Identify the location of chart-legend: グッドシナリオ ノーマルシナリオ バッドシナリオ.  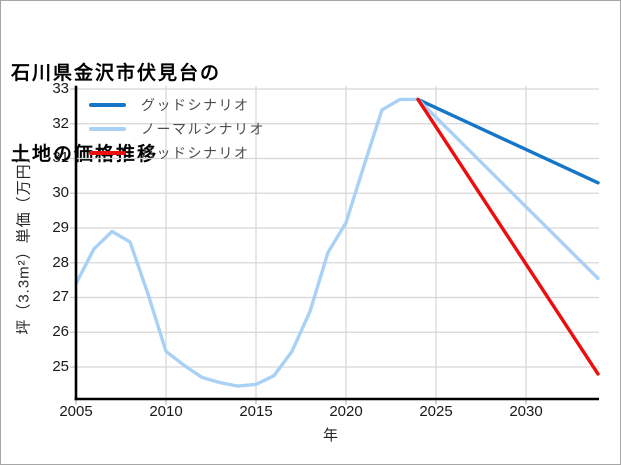
(177, 129).